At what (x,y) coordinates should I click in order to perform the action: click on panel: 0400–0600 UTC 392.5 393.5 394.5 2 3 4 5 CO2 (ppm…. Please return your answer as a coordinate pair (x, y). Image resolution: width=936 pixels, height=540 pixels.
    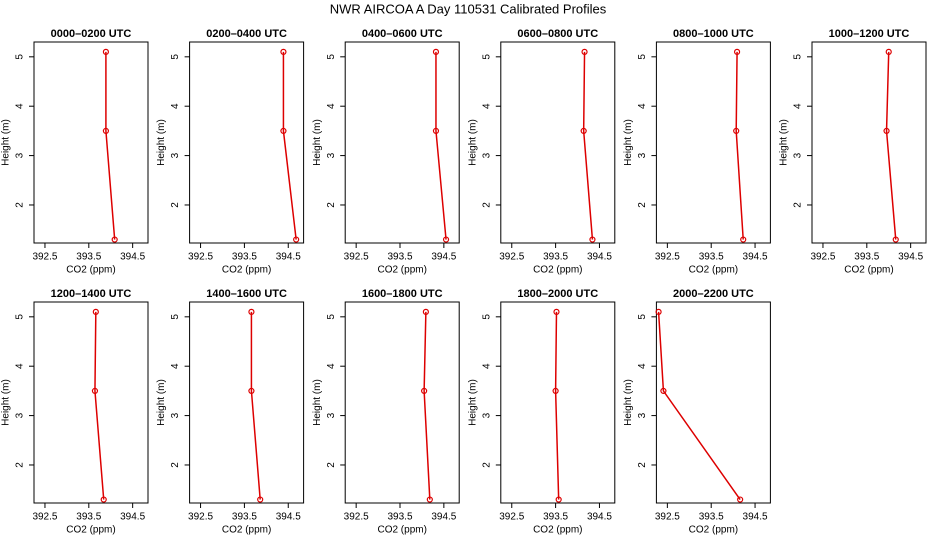
    Looking at the image, I should click on (386, 152).